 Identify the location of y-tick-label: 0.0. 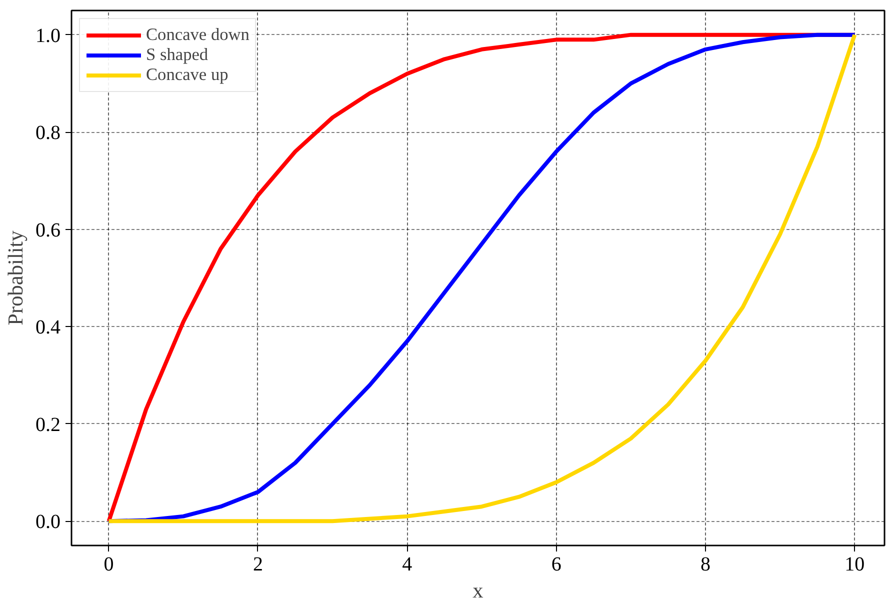
(48, 522).